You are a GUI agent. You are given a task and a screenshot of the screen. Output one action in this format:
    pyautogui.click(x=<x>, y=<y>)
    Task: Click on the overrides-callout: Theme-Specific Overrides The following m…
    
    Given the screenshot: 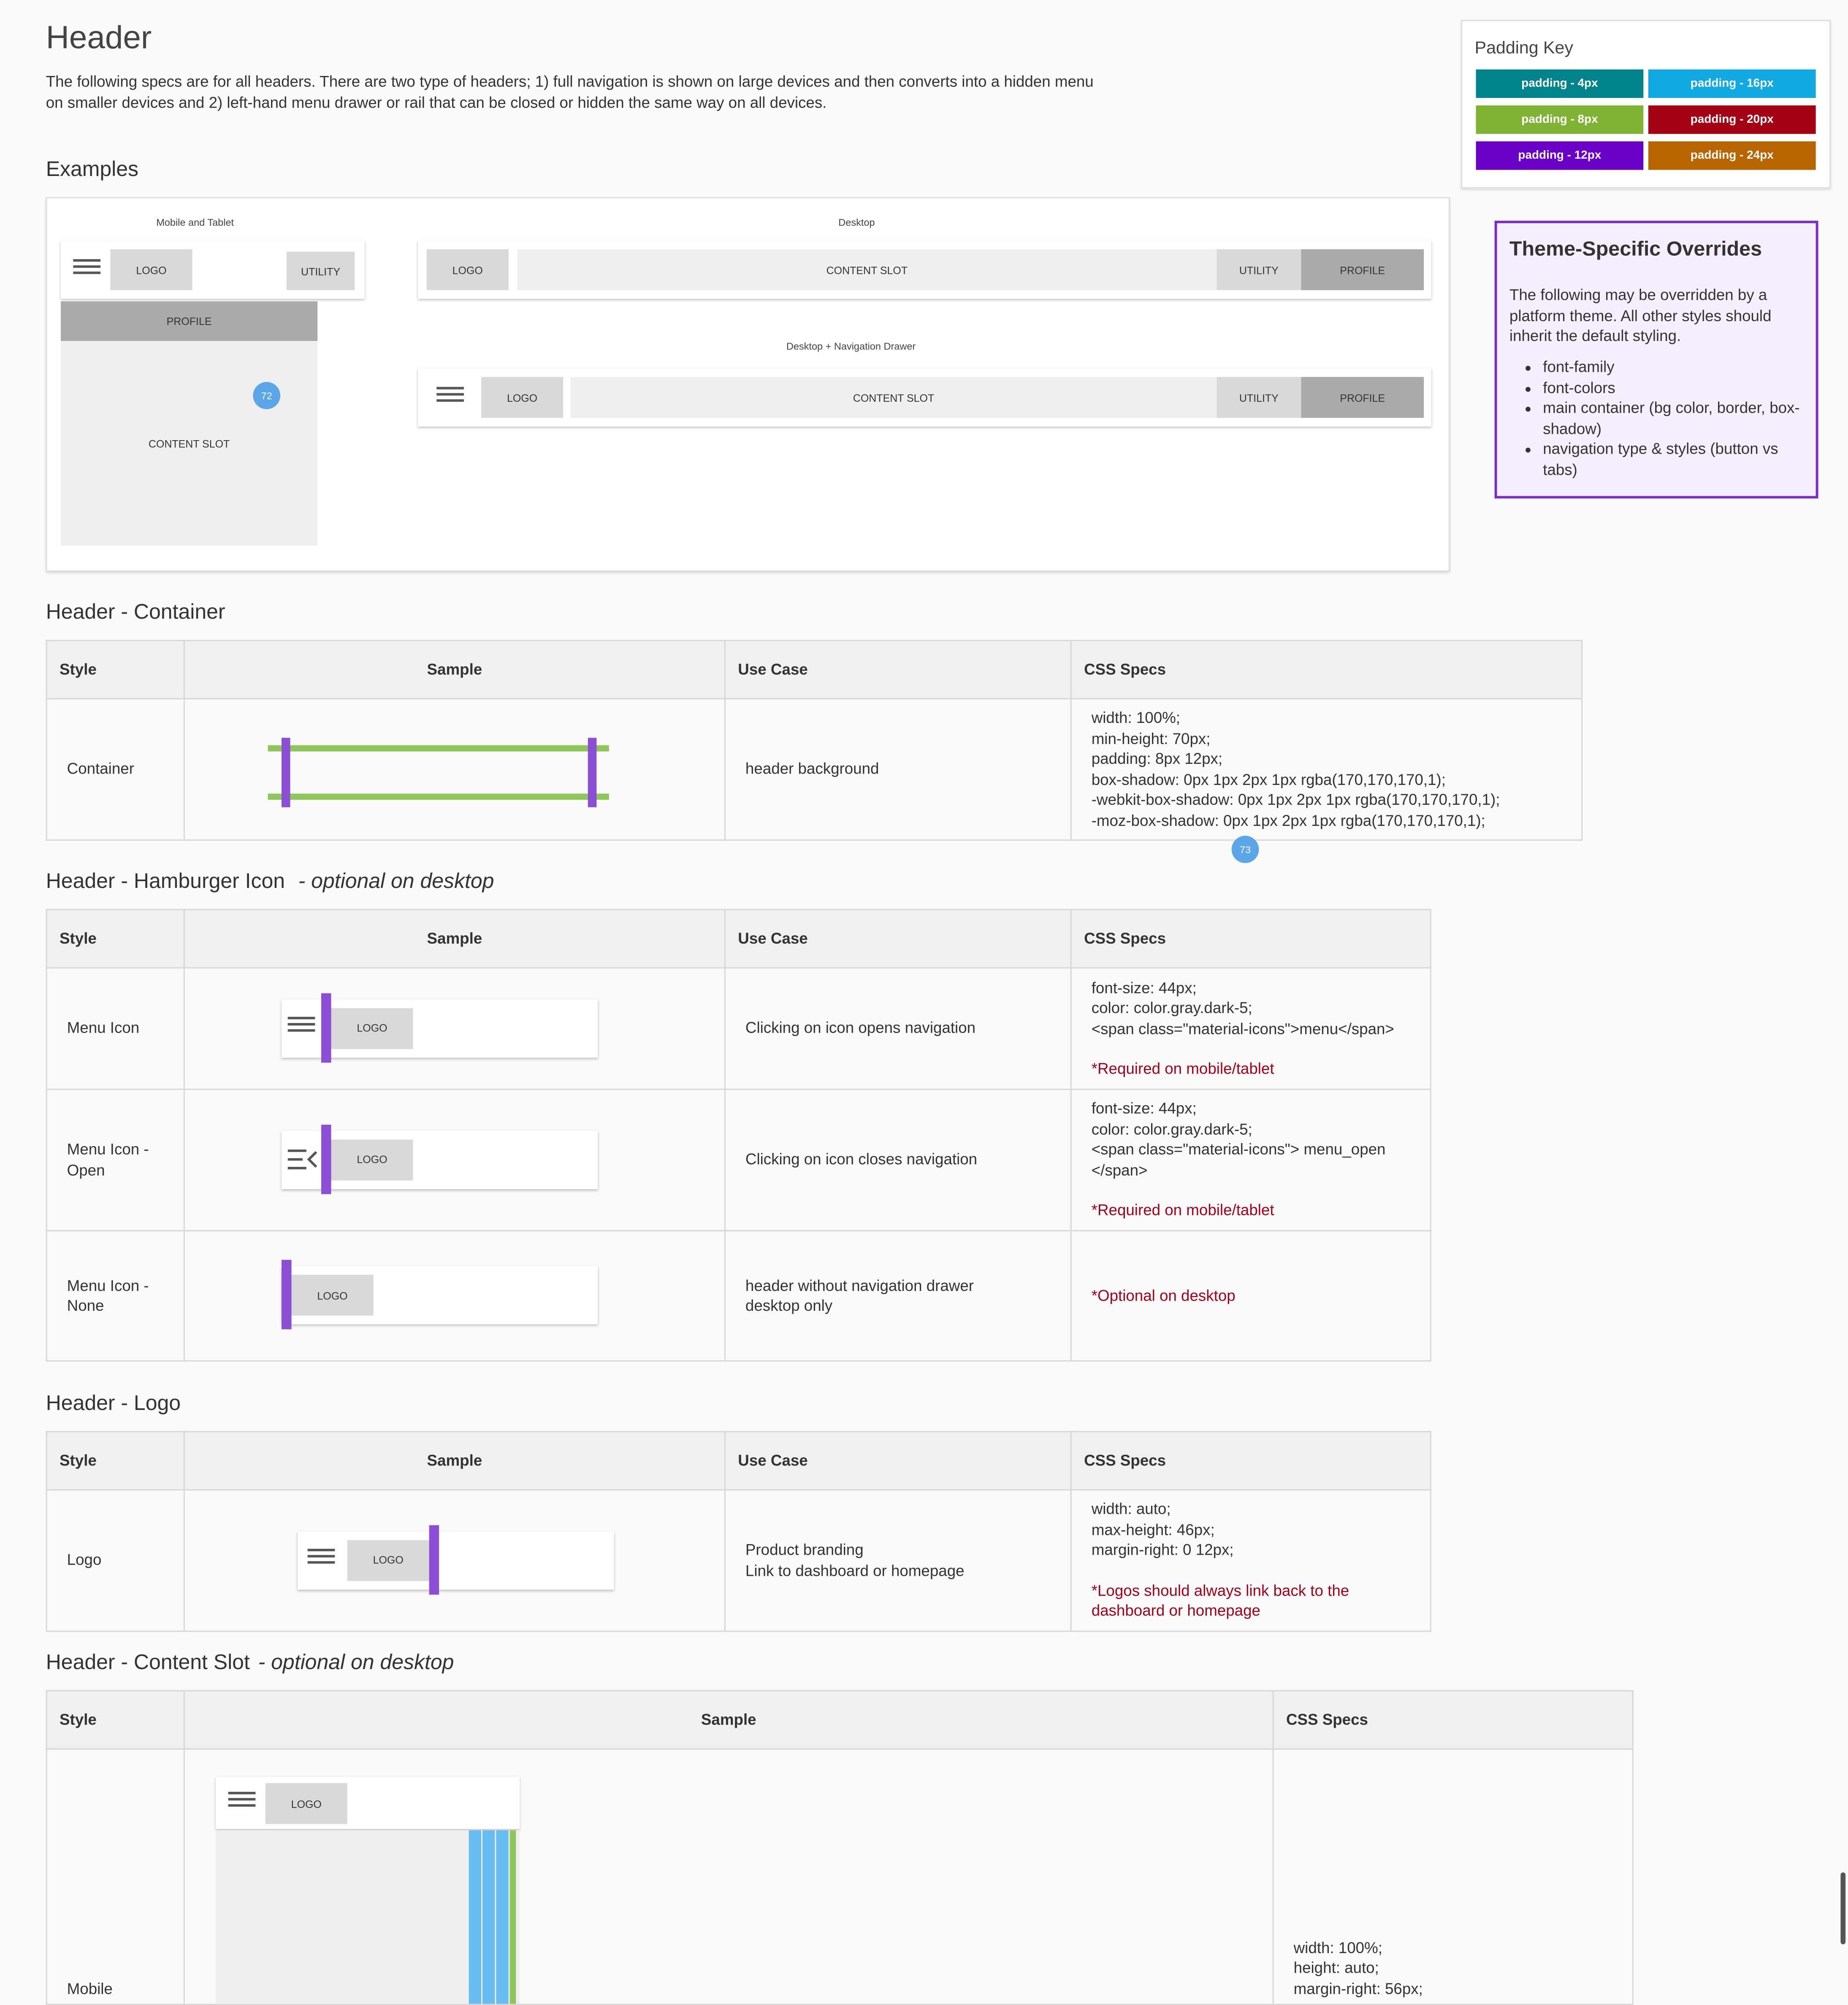 What is the action you would take?
    pyautogui.click(x=1656, y=360)
    